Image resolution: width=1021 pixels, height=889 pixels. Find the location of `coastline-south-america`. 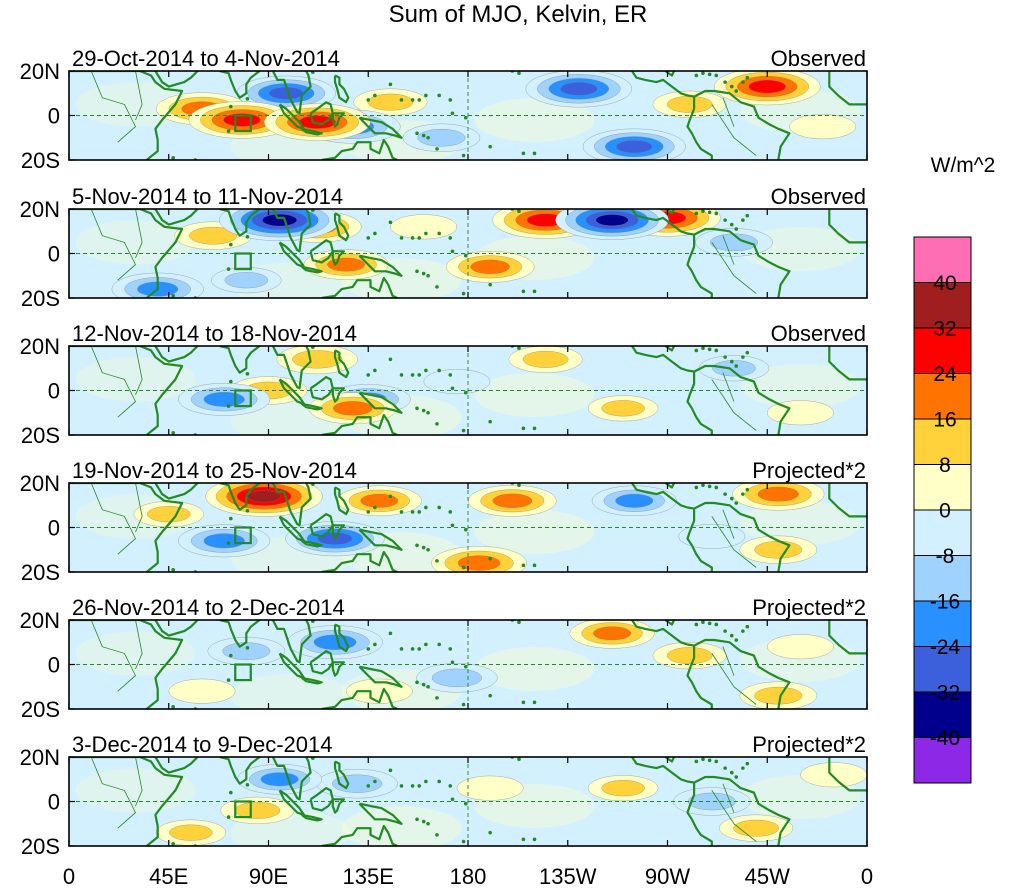

coastline-south-america is located at coordinates (742, 536).